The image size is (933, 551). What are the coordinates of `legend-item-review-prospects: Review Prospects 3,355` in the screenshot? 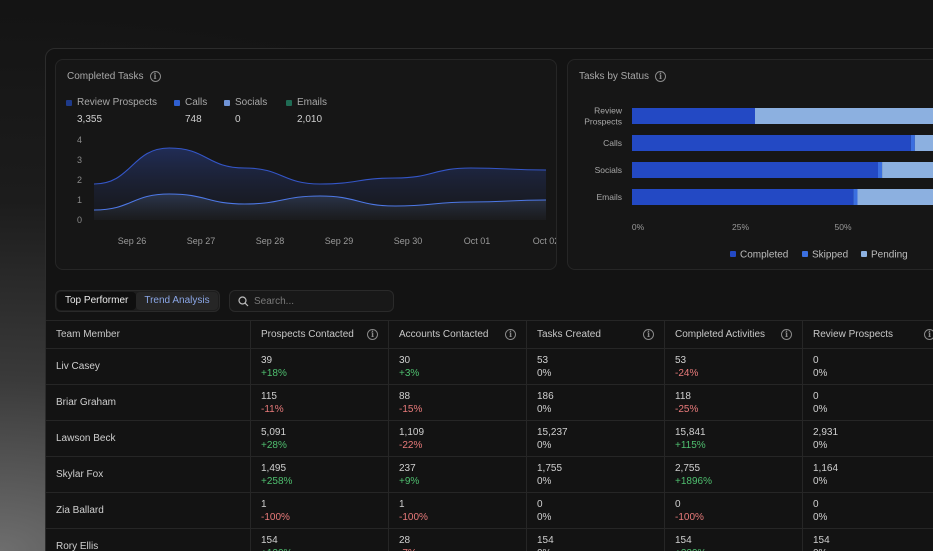 It's located at (120, 111).